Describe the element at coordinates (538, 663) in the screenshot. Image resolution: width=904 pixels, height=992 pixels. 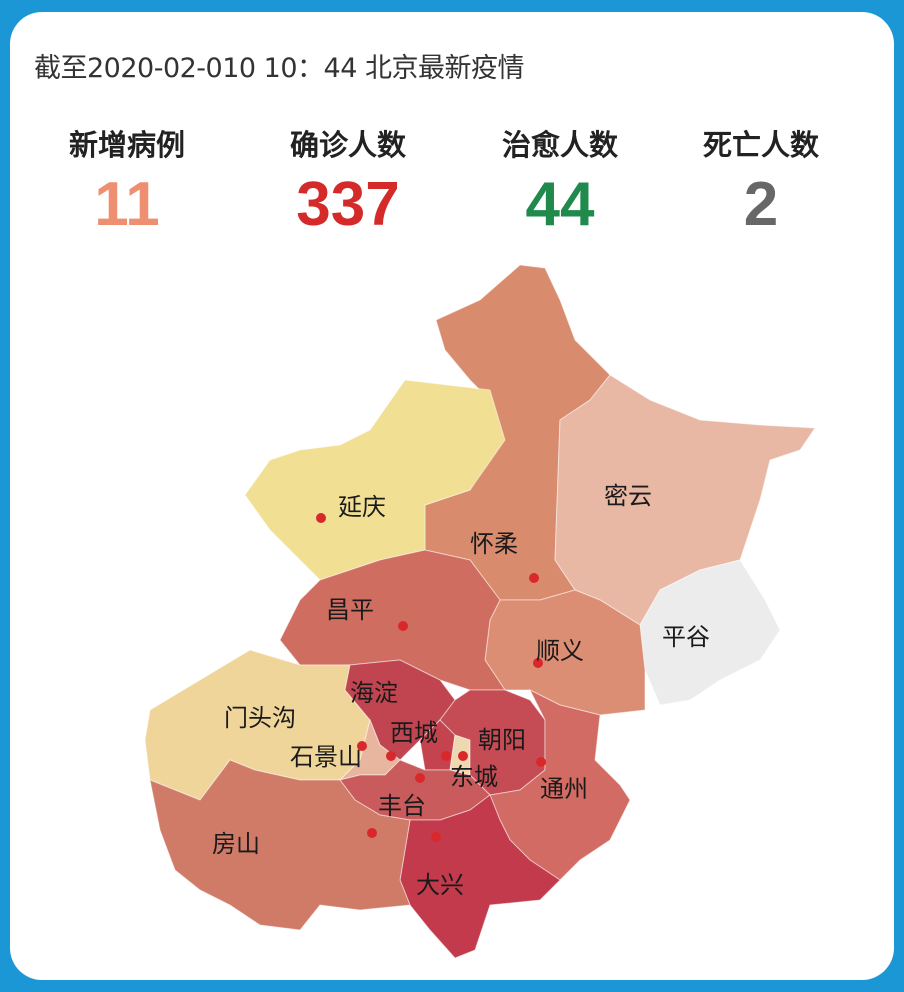
I see `district-marker-shunyi` at that location.